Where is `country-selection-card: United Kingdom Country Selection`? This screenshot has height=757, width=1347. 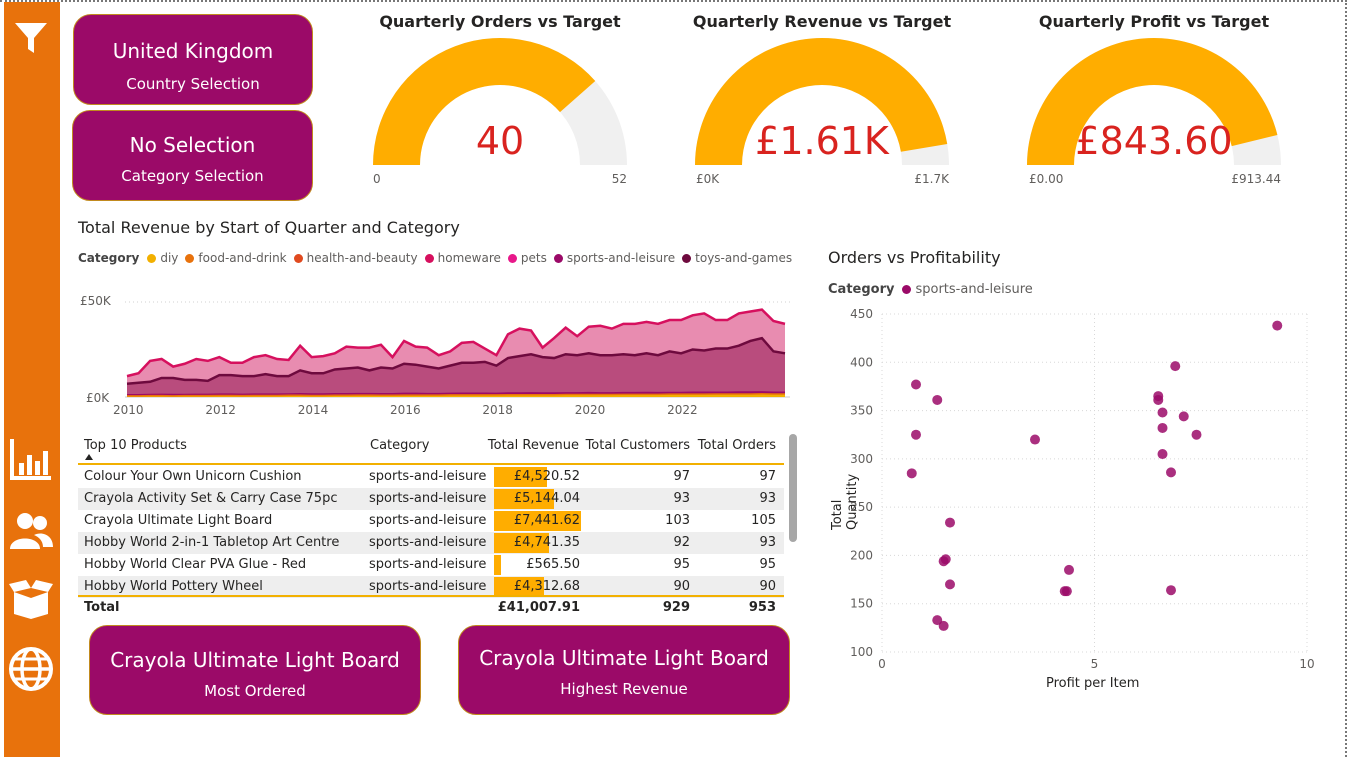
country-selection-card: United Kingdom Country Selection is located at coordinates (193, 59).